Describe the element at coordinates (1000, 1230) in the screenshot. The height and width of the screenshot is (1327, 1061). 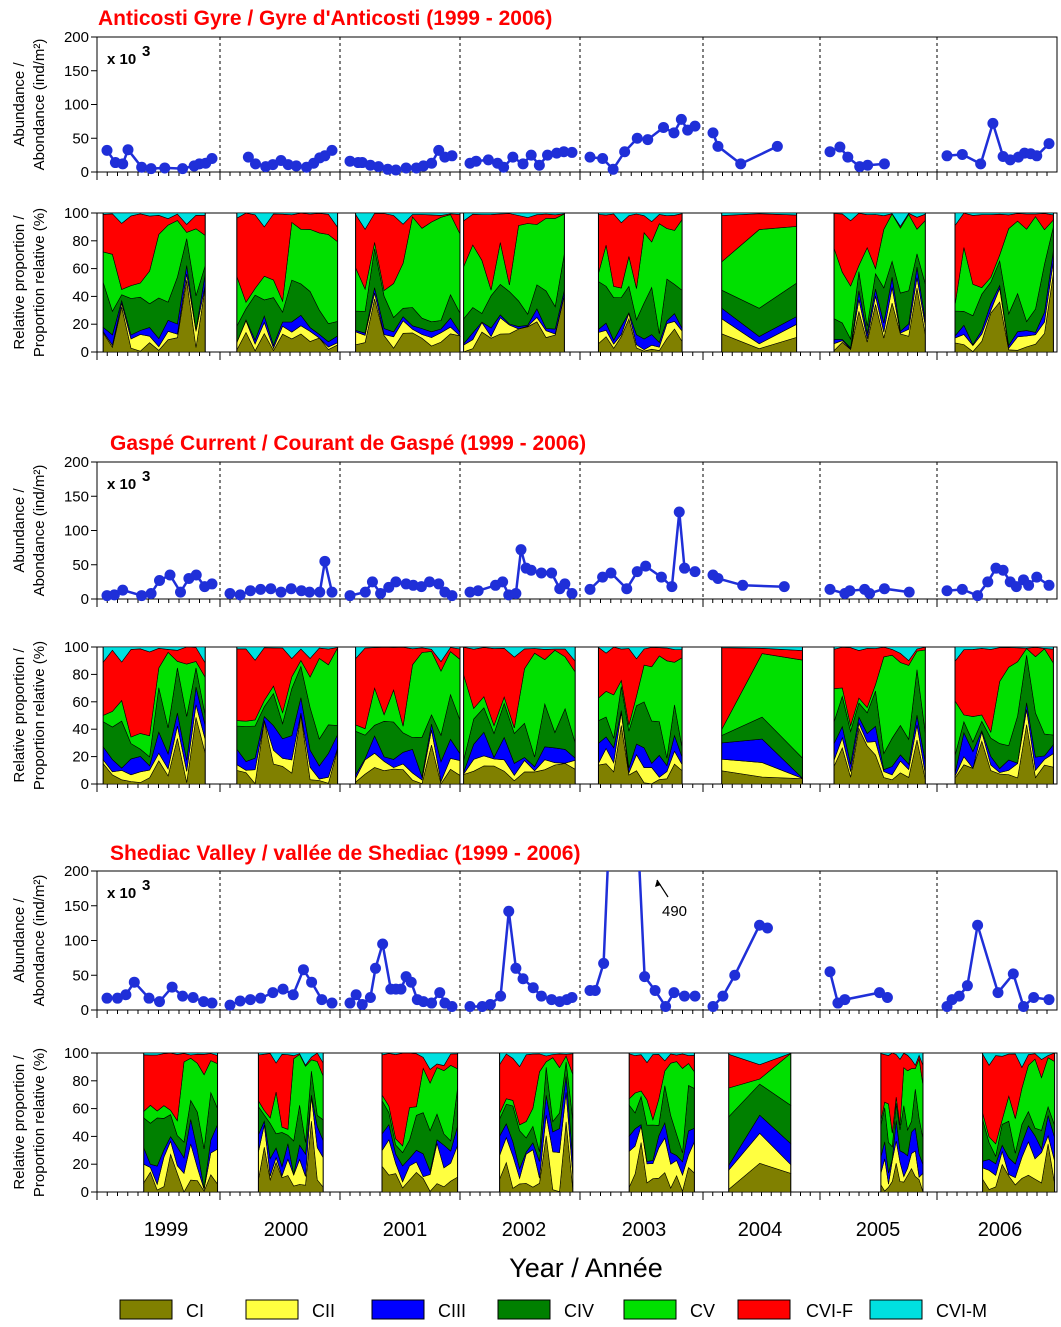
I see `year-label-2006: 2006` at that location.